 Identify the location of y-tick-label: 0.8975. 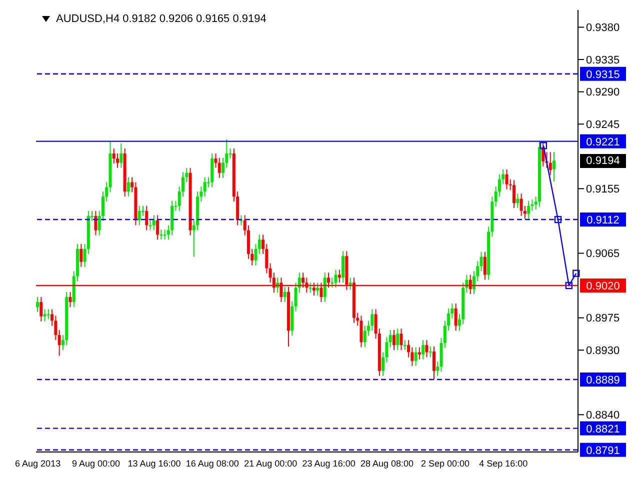
(603, 318).